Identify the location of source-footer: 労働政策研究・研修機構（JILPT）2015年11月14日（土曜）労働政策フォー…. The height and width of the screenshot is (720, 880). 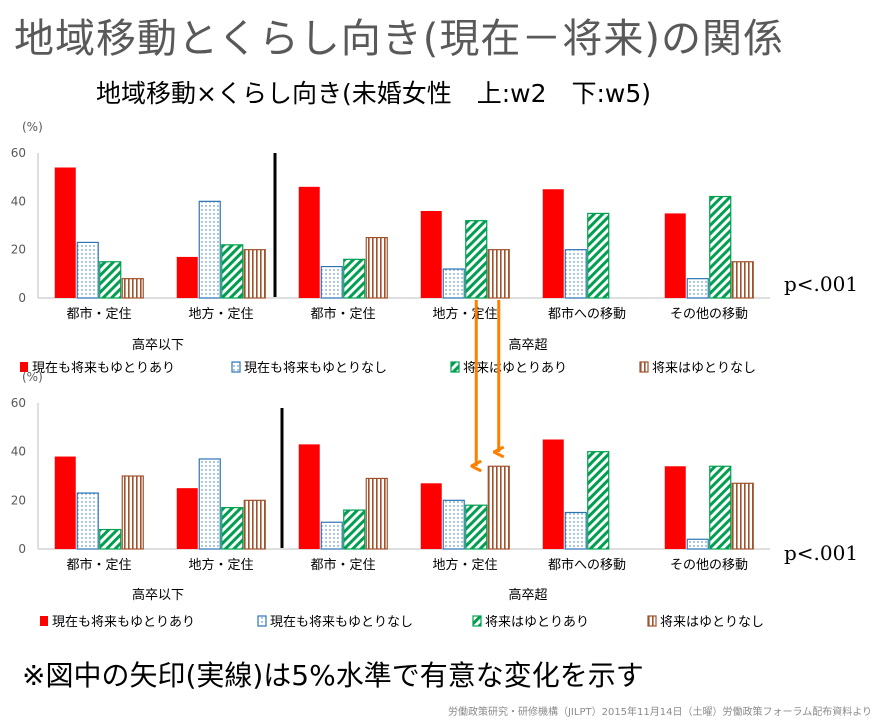
(659, 712).